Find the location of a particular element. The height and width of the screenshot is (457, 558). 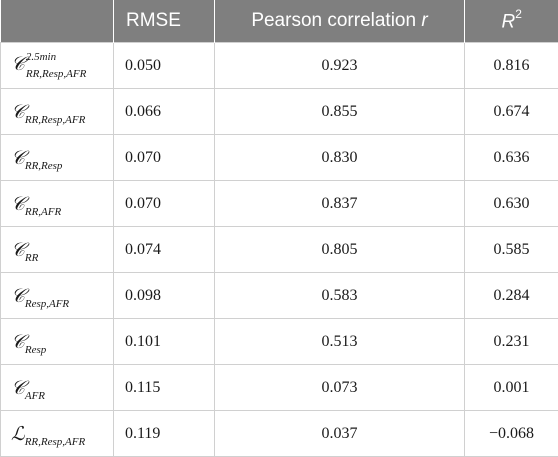

r2-cell: −0.068 is located at coordinates (511, 433).